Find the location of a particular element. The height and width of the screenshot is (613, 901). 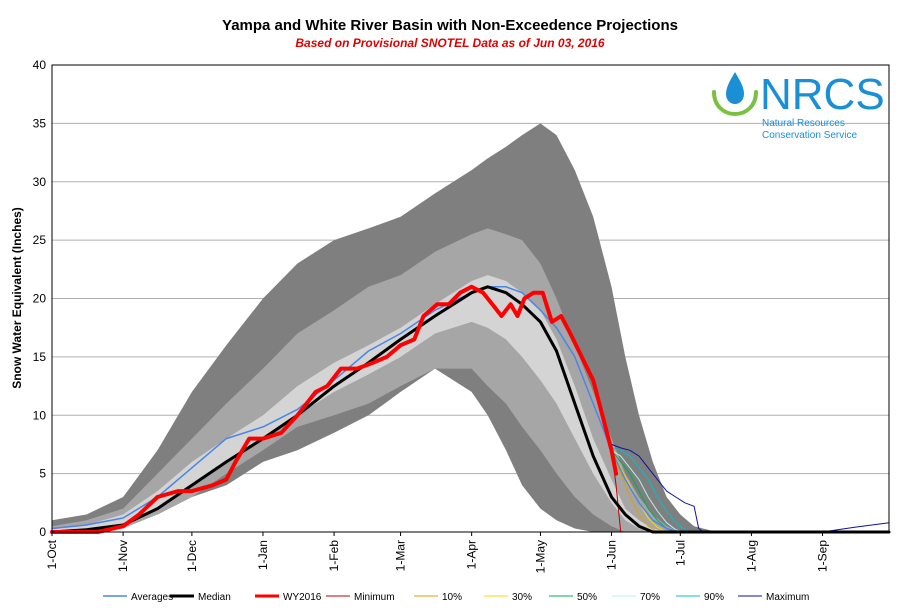

y-axis-label: Snow Water Equivalent (Inches) is located at coordinates (17, 298).